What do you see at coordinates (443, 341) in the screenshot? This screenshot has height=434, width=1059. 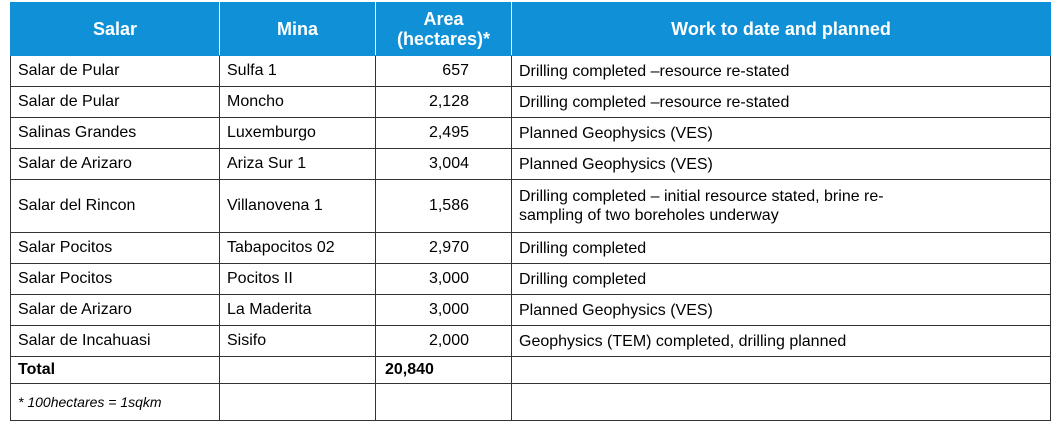 I see `cell-area: 2,000` at bounding box center [443, 341].